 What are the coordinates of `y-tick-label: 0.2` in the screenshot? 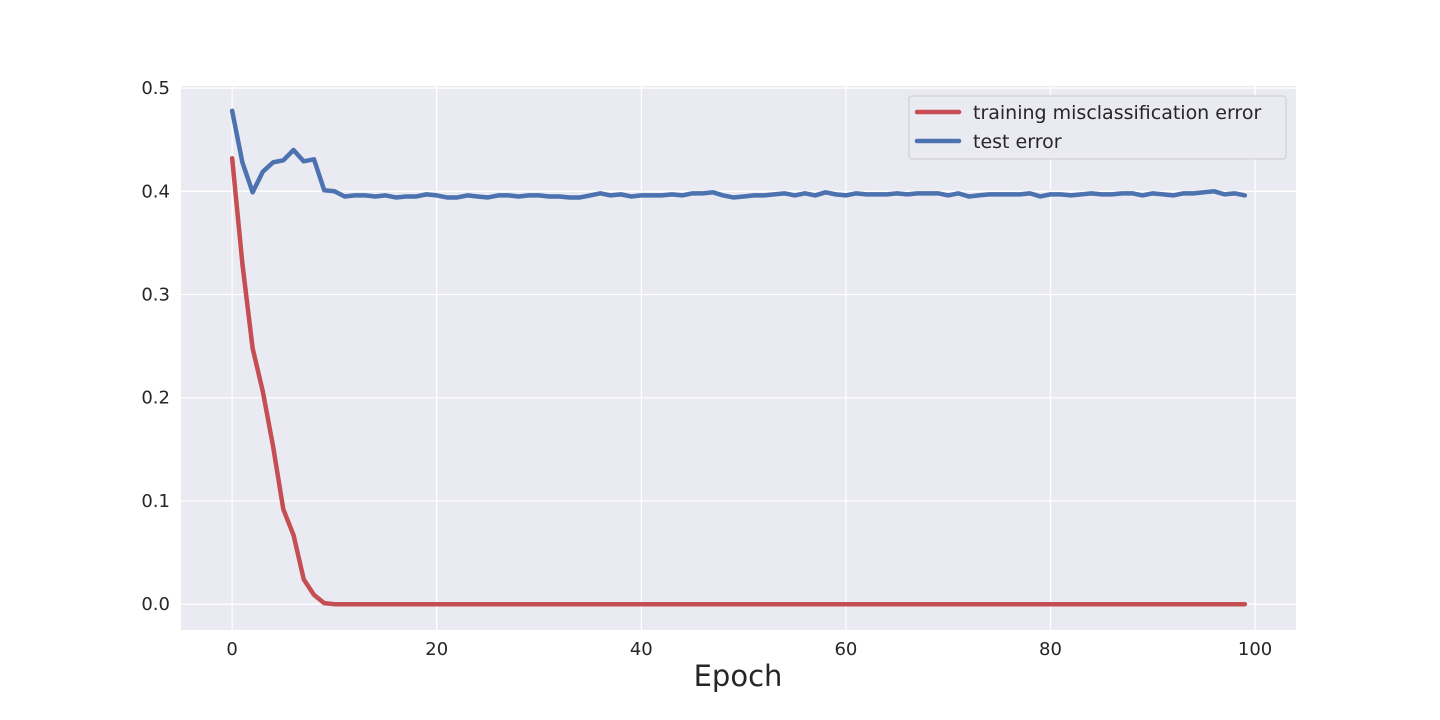 It's located at (155, 398).